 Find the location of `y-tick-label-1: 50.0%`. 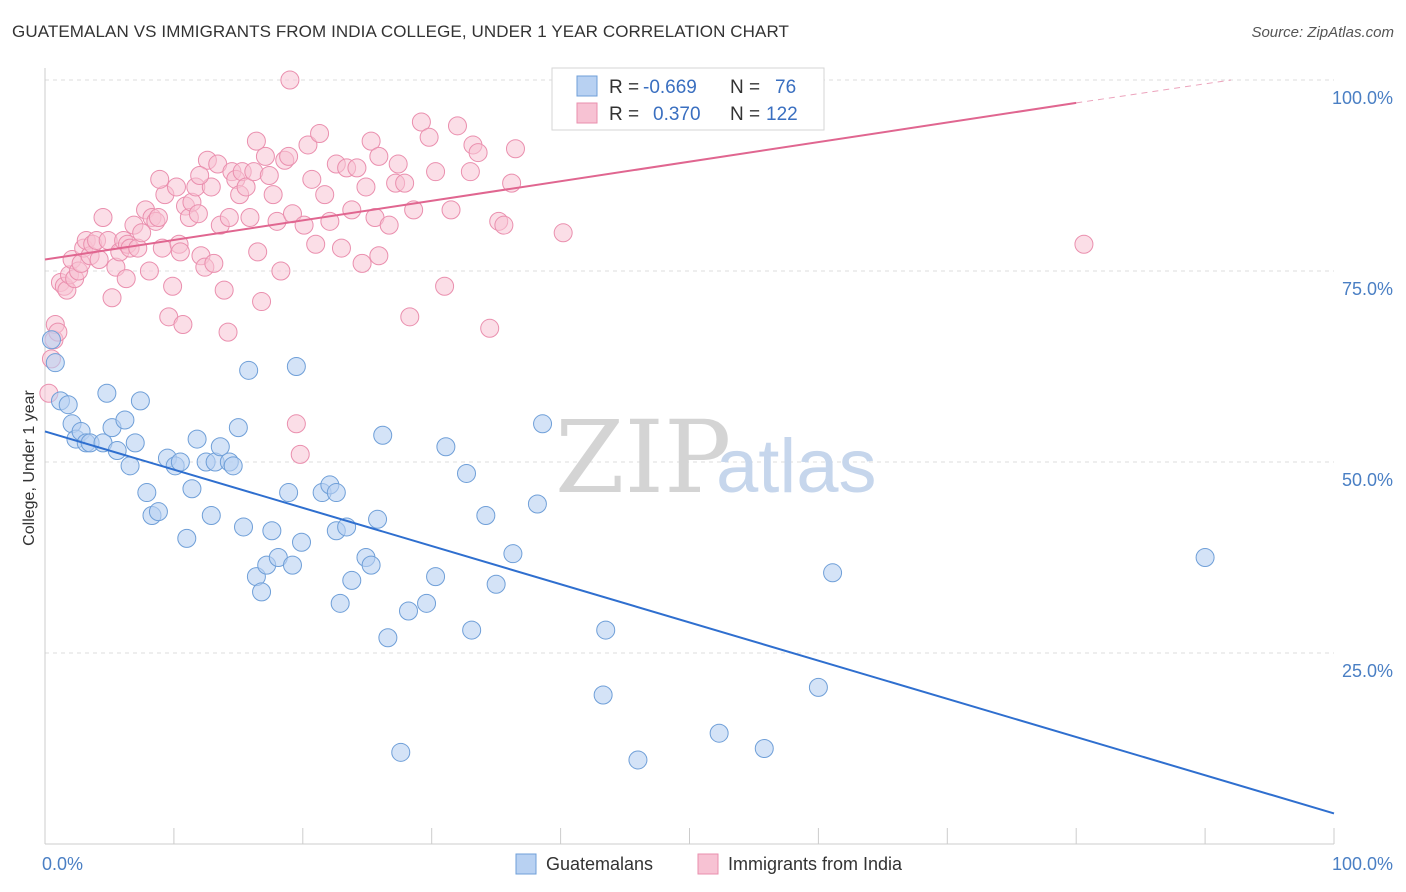

y-tick-label-1: 50.0% is located at coordinates (1367, 480).